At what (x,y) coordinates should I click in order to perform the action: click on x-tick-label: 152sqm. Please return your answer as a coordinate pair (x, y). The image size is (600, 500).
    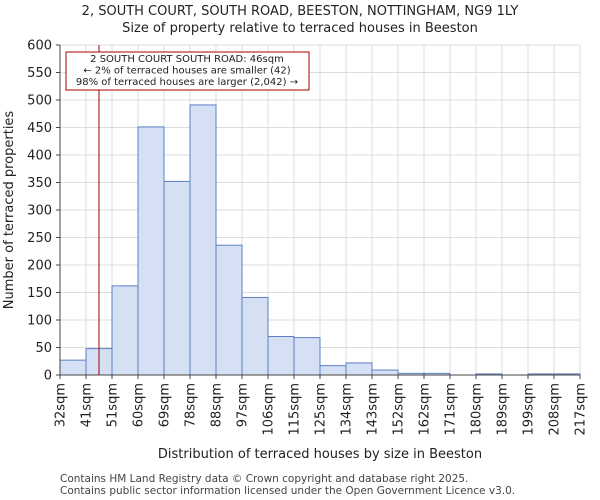
    Looking at the image, I should click on (399, 409).